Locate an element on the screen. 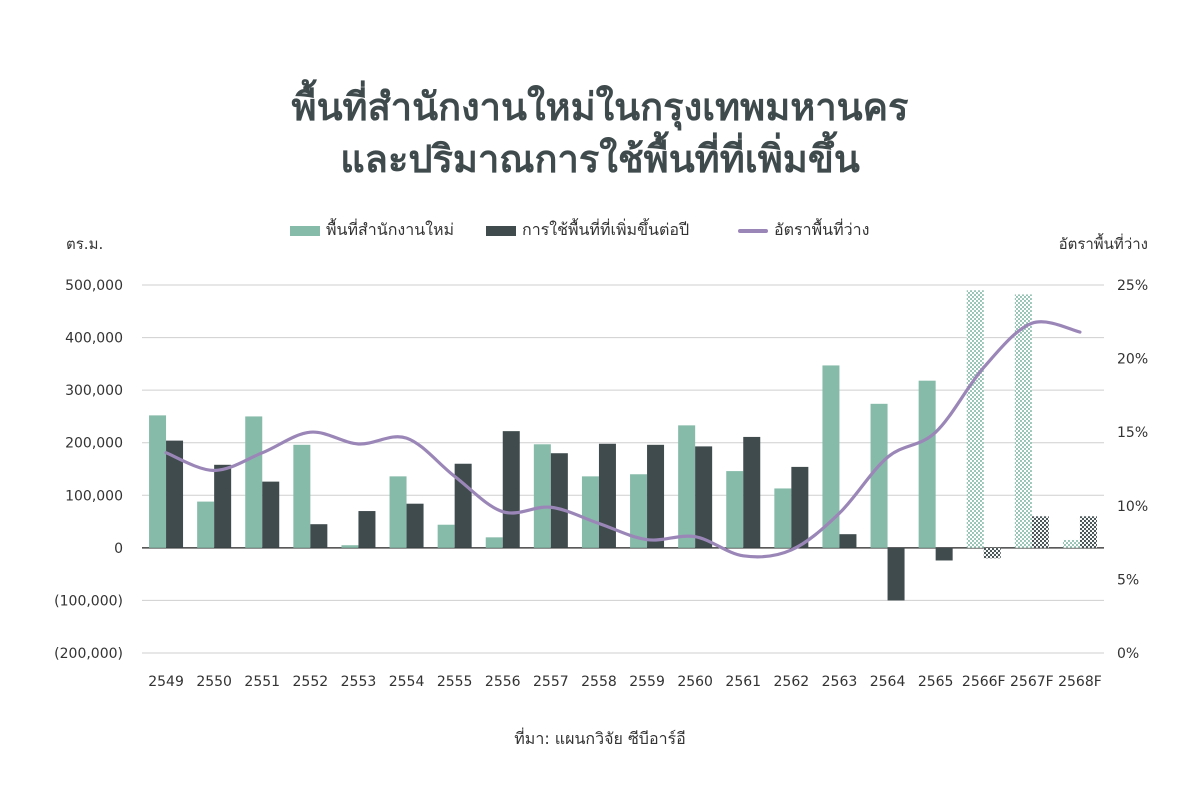 The image size is (1200, 800). x-tick-label: 2549 is located at coordinates (166, 682).